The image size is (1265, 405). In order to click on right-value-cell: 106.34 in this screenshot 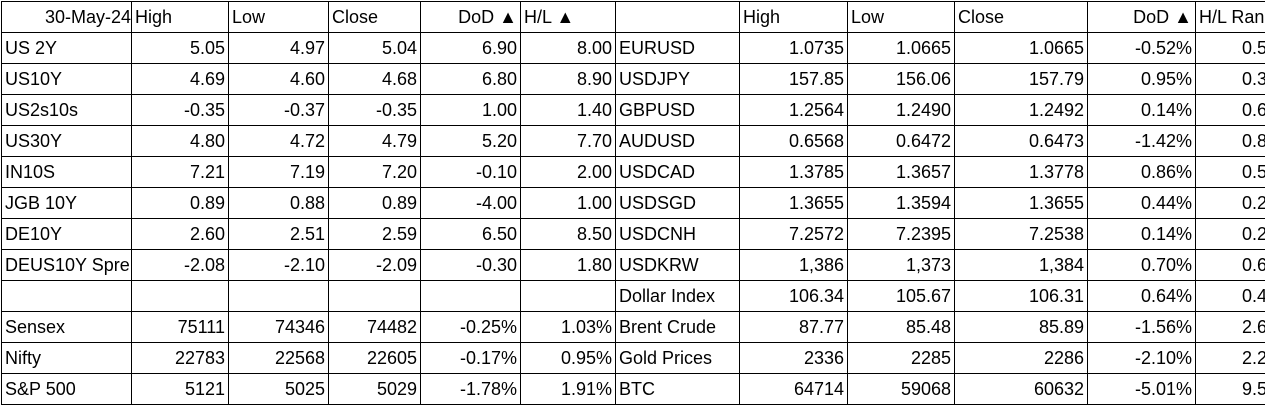, I will do `click(794, 296)`.